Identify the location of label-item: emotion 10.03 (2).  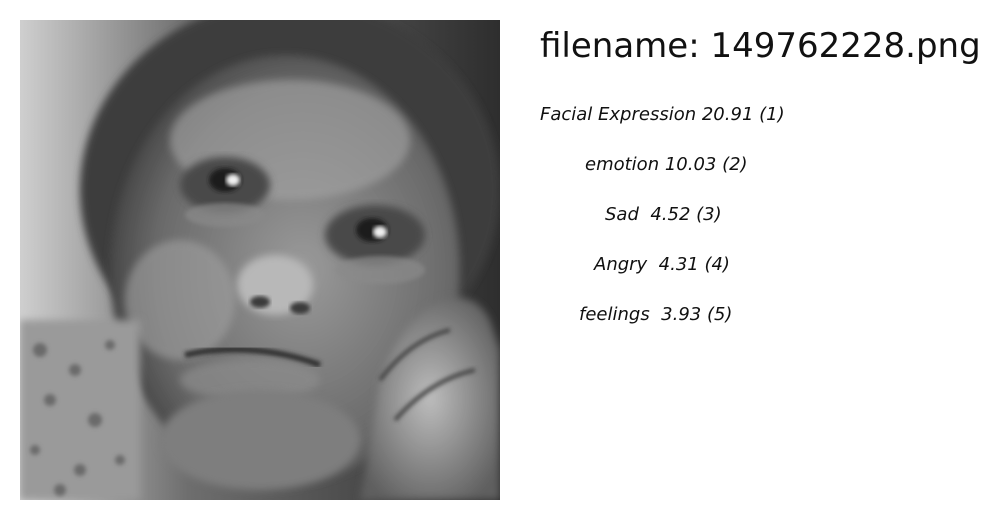
(666, 164).